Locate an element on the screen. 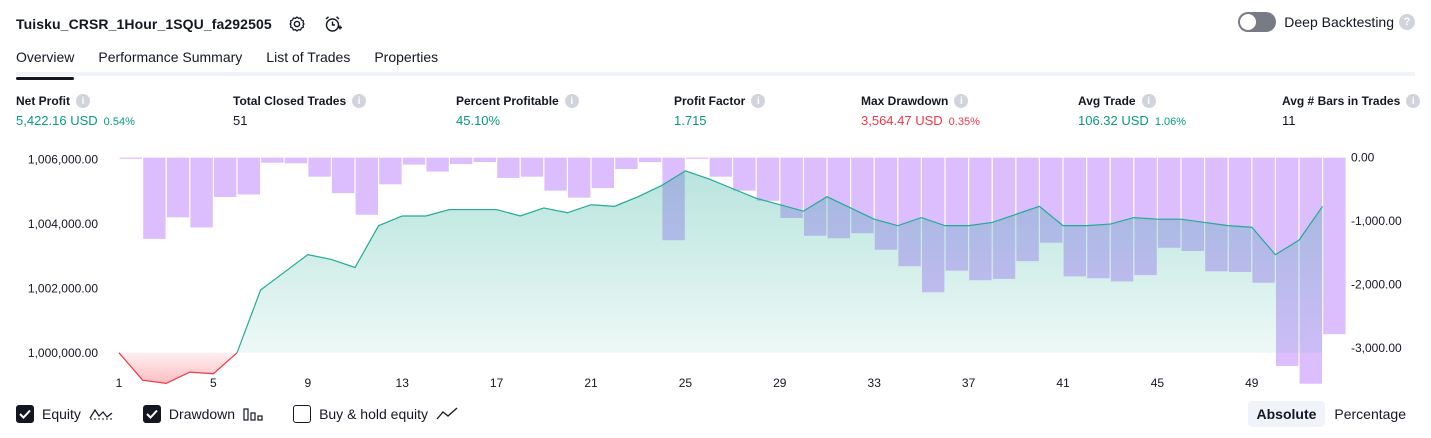  legend-drawdown: Drawdown is located at coordinates (202, 414).